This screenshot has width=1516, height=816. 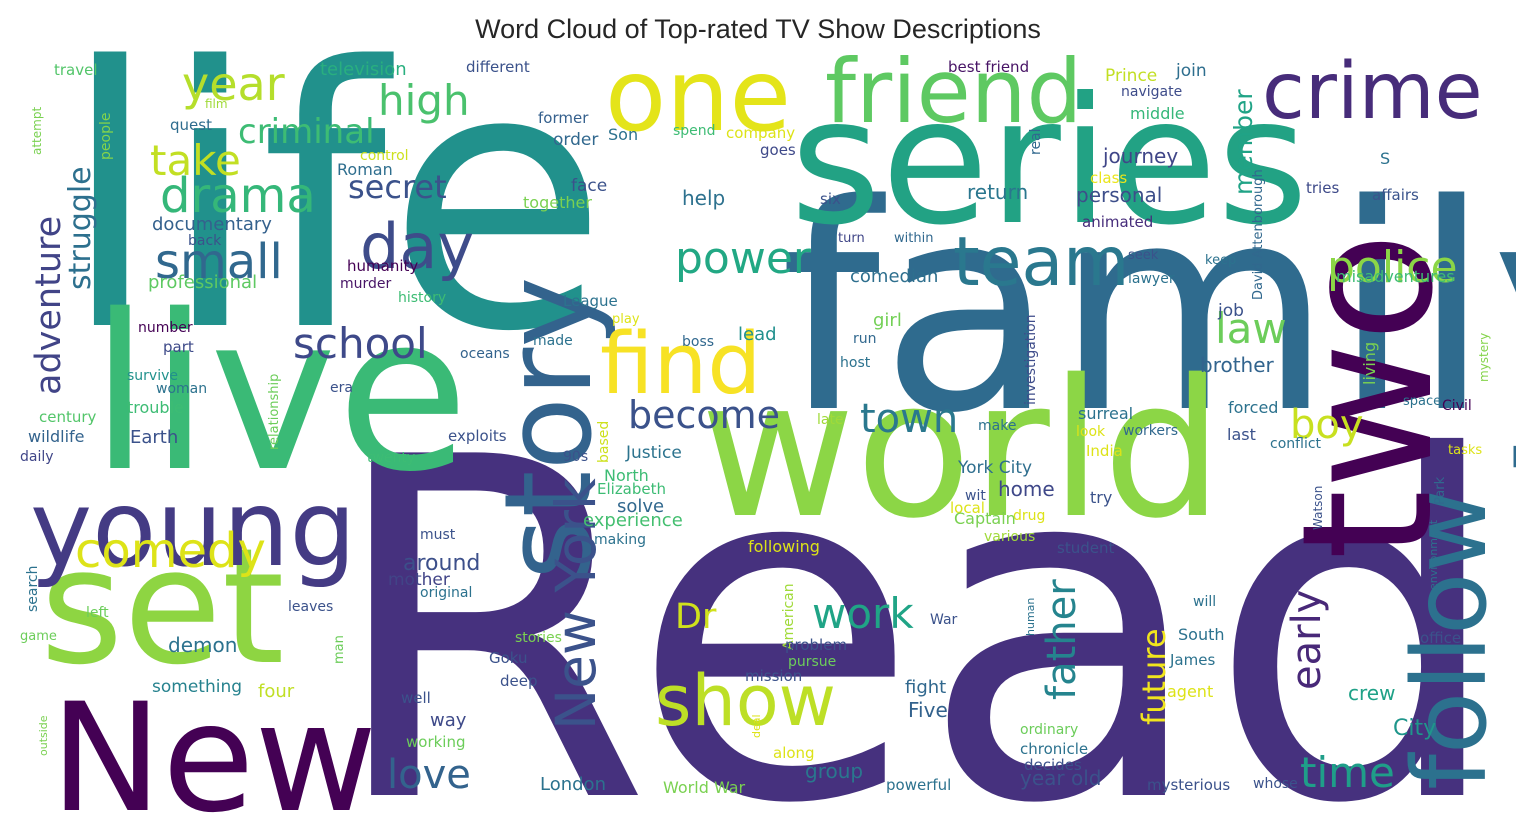 I want to click on word-struggle: struggle, so click(x=80, y=228).